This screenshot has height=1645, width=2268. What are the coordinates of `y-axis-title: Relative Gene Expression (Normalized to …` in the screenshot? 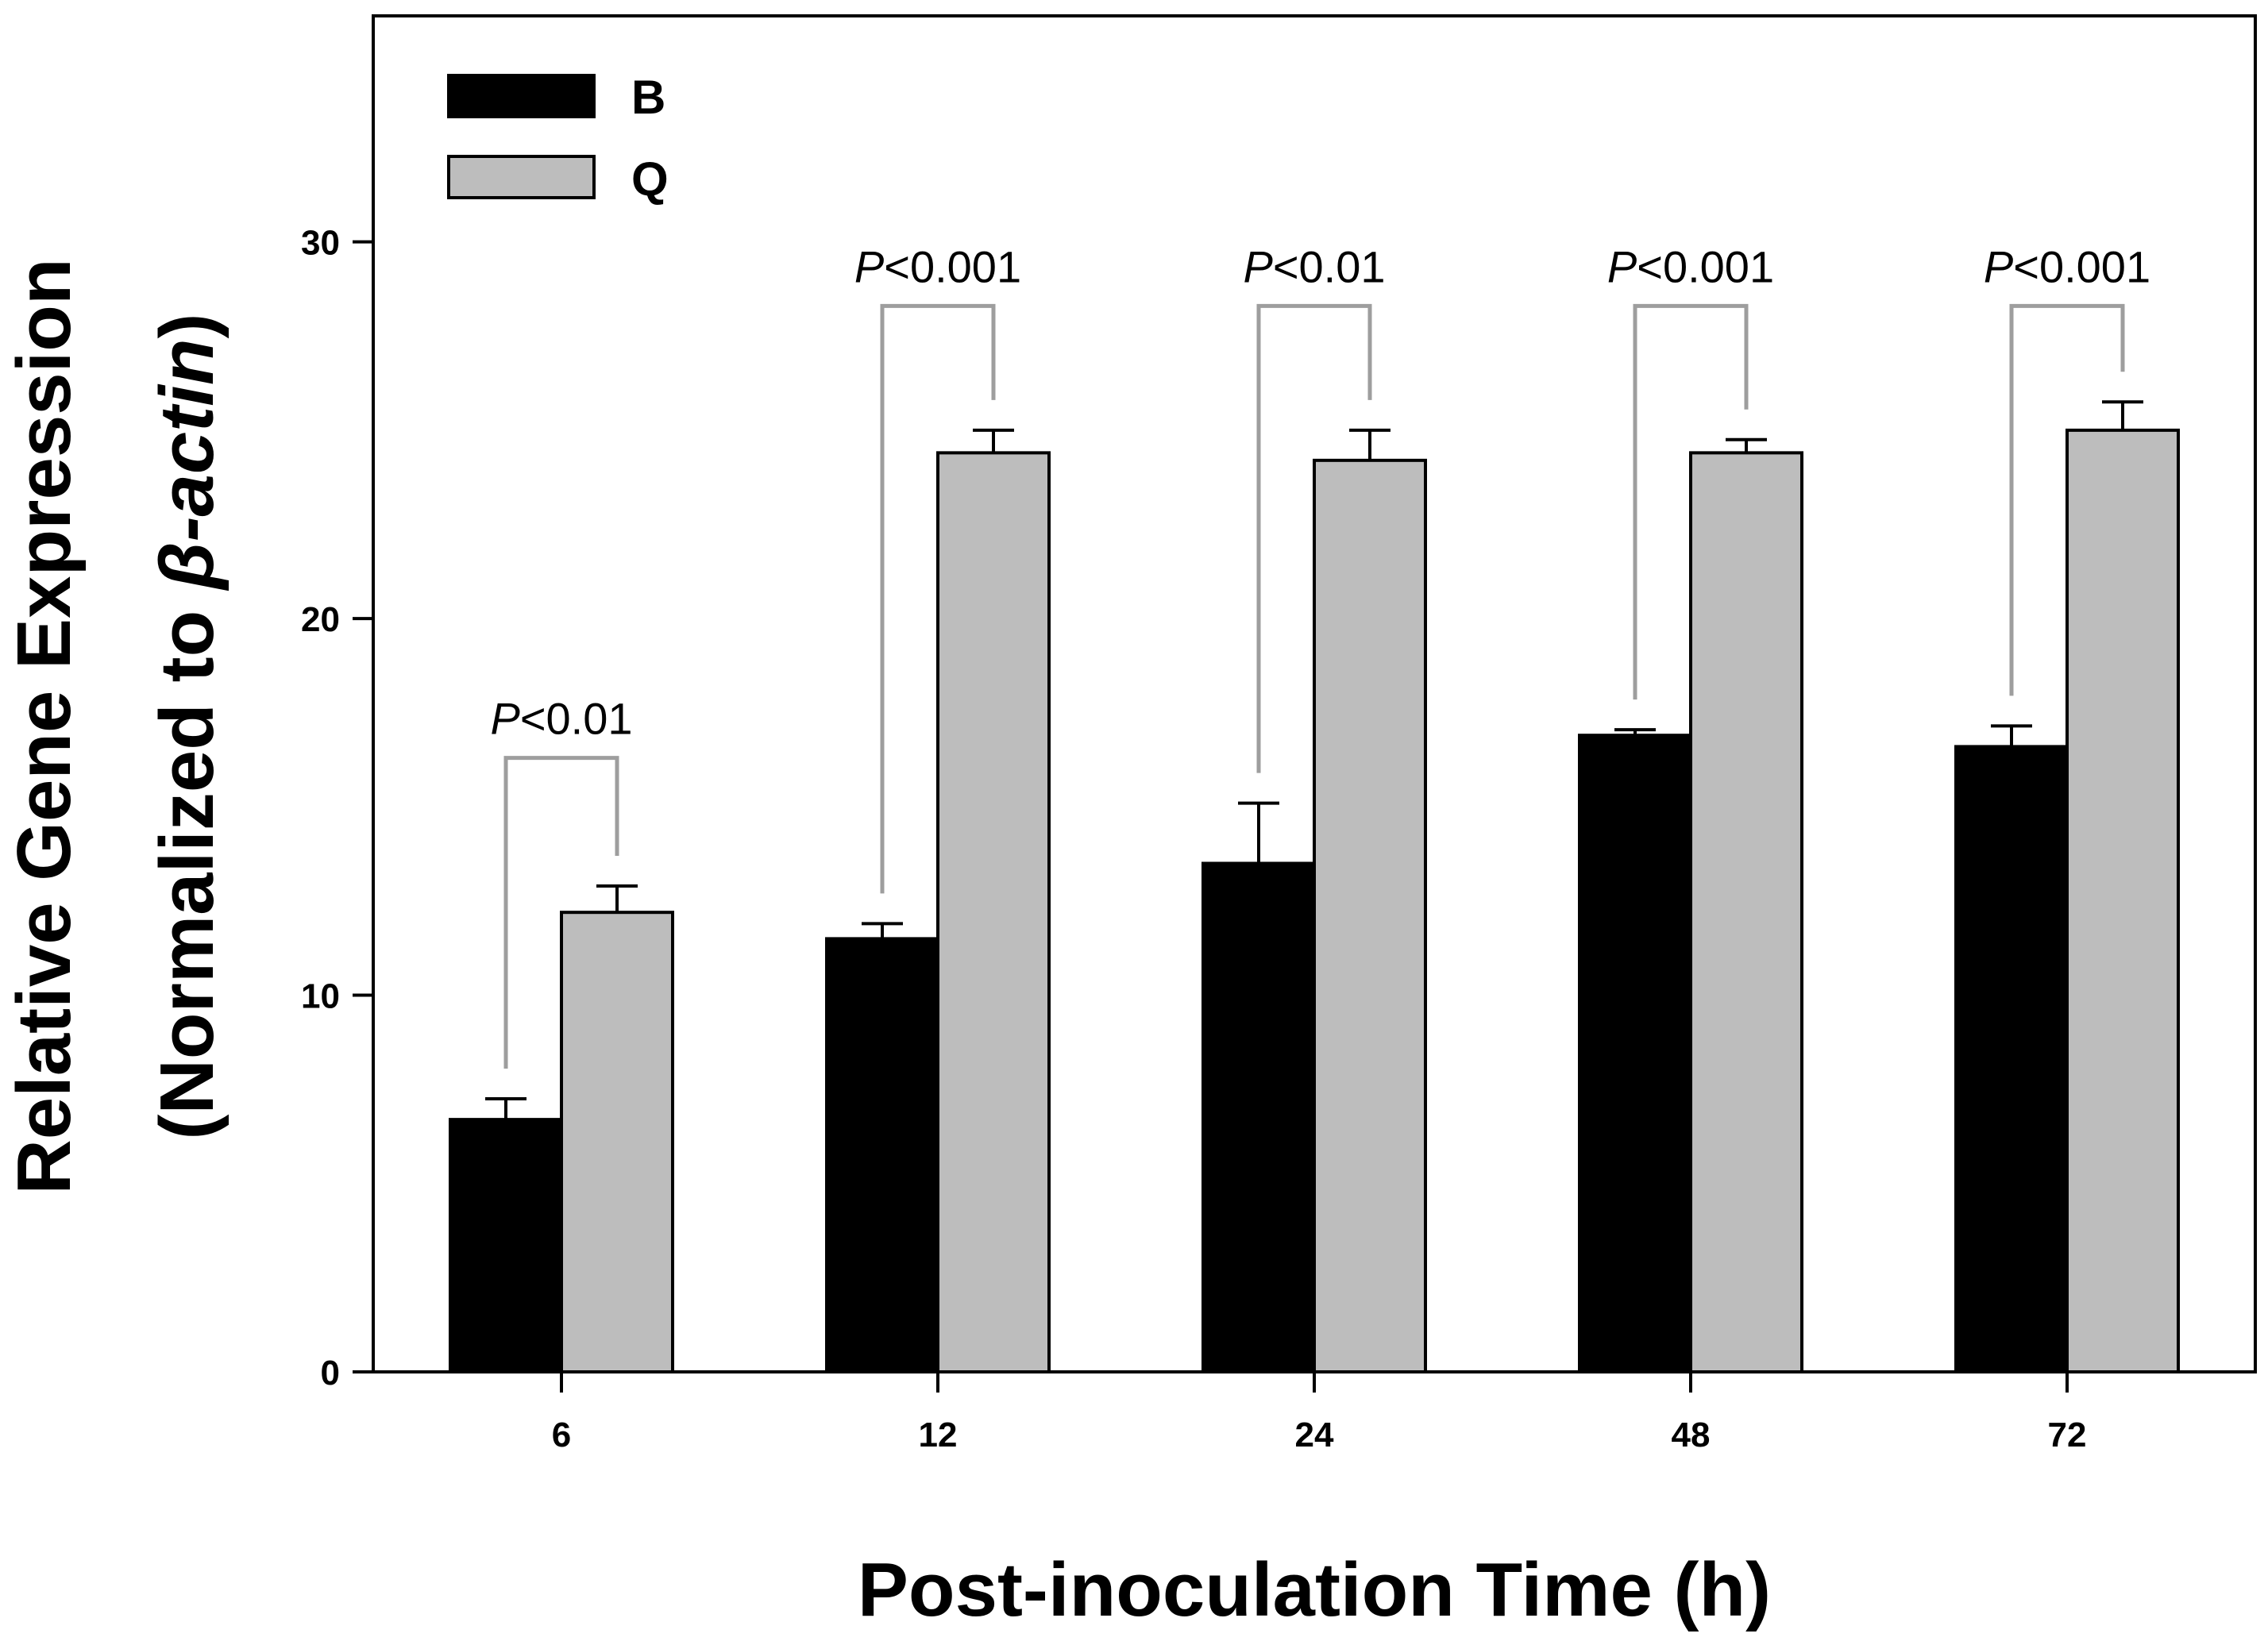 It's located at (116, 726).